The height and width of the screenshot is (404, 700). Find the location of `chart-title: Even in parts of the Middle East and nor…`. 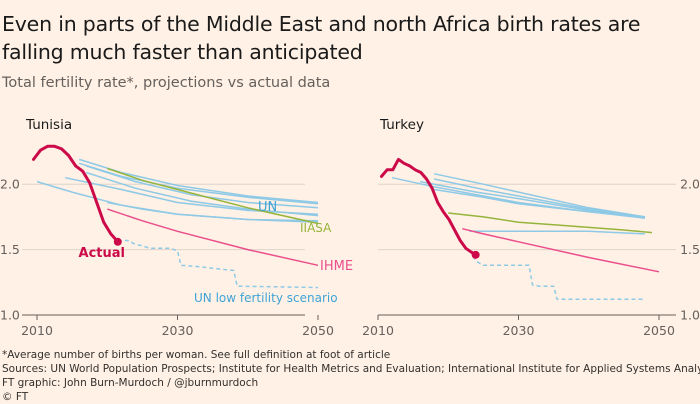

chart-title: Even in parts of the Middle East and nor… is located at coordinates (321, 38).